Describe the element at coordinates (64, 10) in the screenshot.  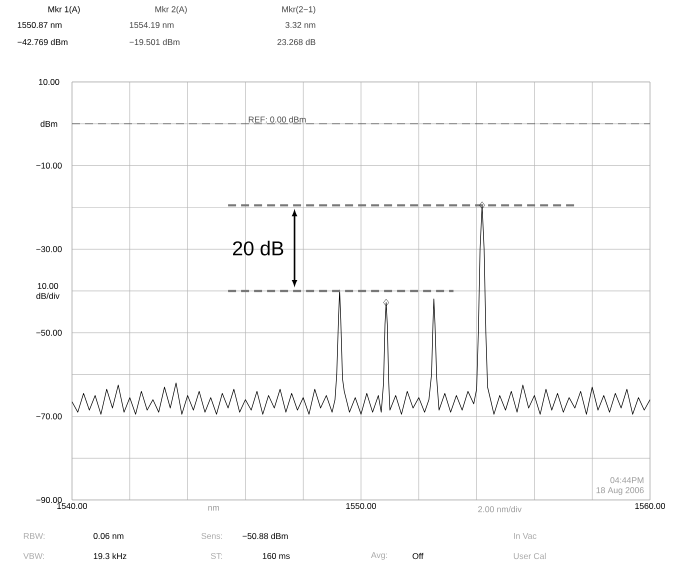
I see `text: Mkr 1(A)` at that location.